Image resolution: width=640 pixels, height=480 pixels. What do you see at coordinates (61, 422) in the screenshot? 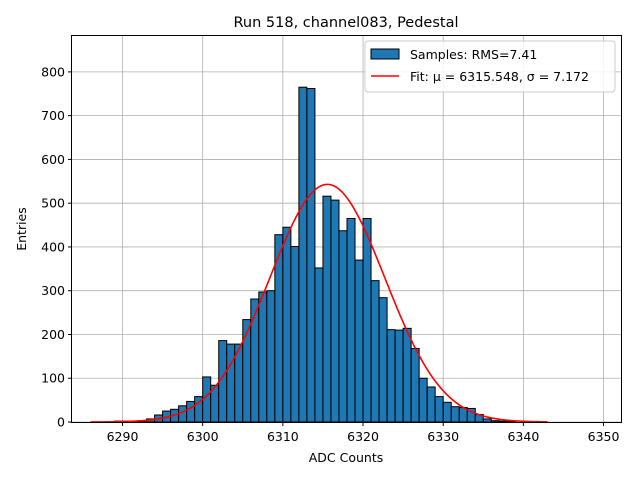
I see `y-tick-label: 0` at bounding box center [61, 422].